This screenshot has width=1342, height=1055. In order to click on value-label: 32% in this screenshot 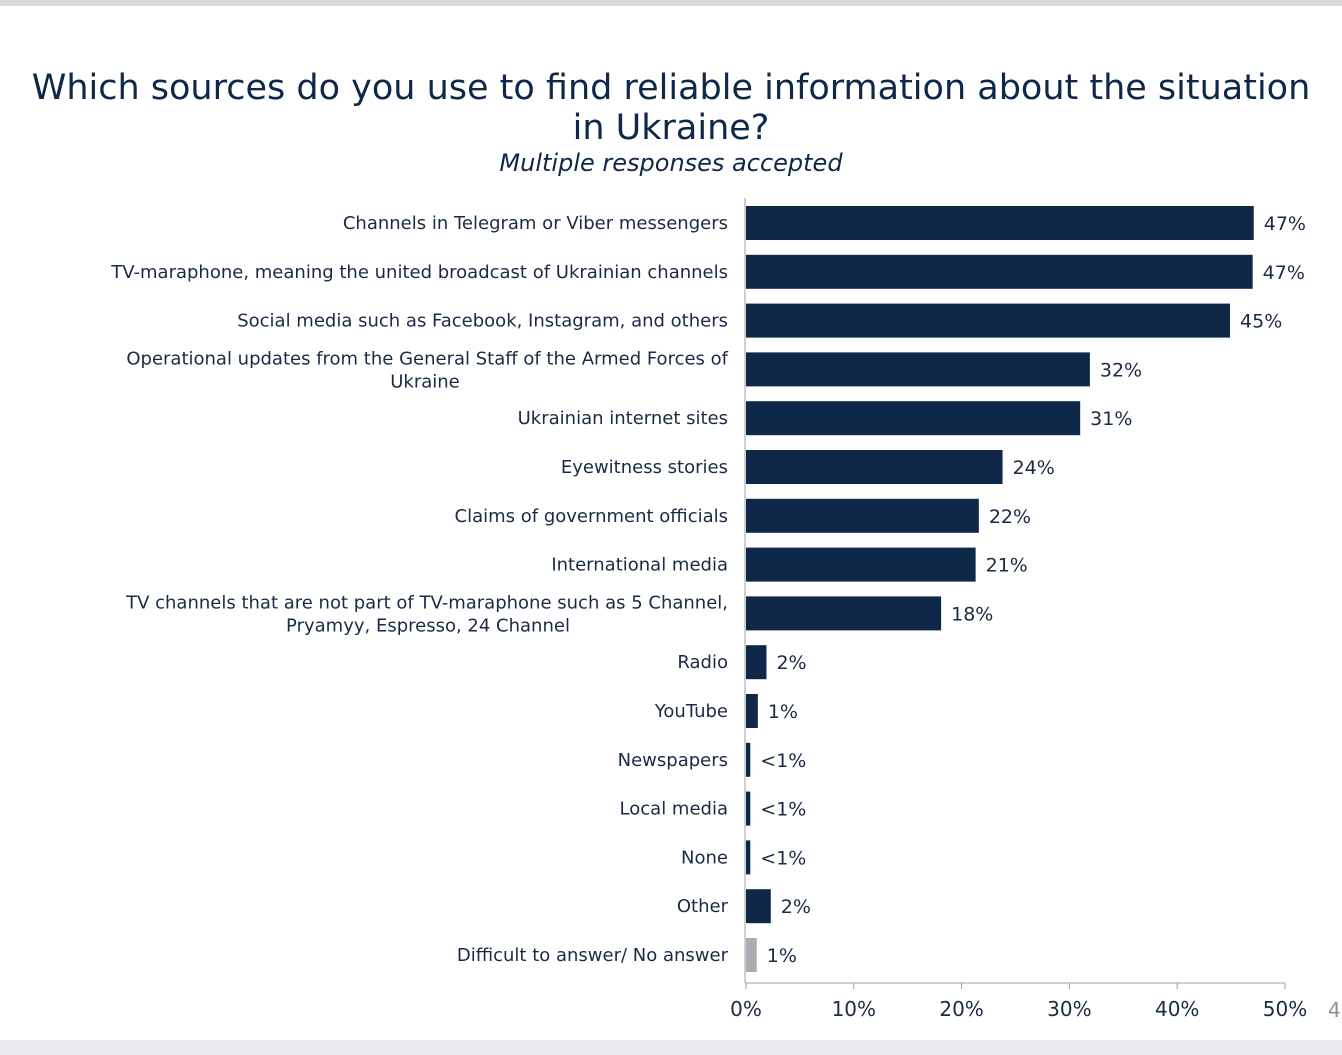, I will do `click(1121, 370)`.